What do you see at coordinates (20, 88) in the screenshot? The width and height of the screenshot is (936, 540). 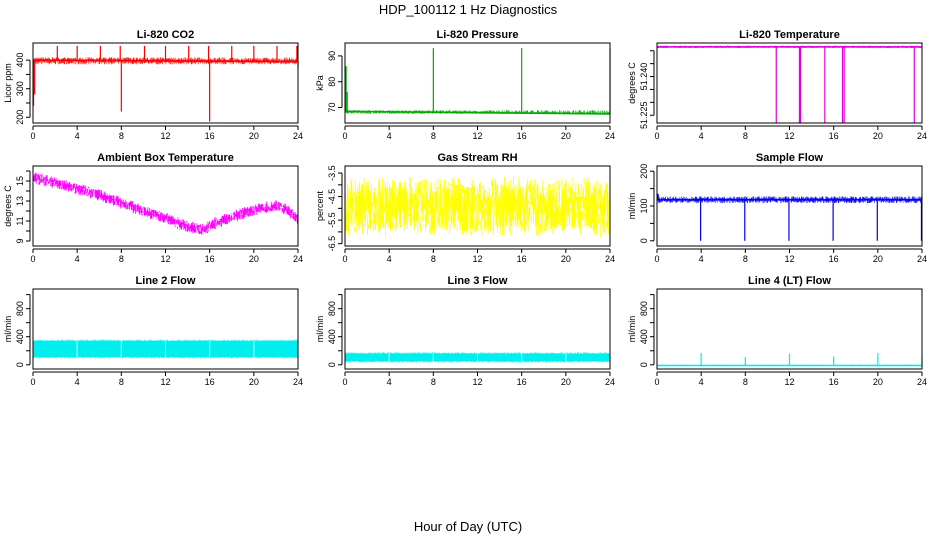 I see `y-tick-label: 300` at bounding box center [20, 88].